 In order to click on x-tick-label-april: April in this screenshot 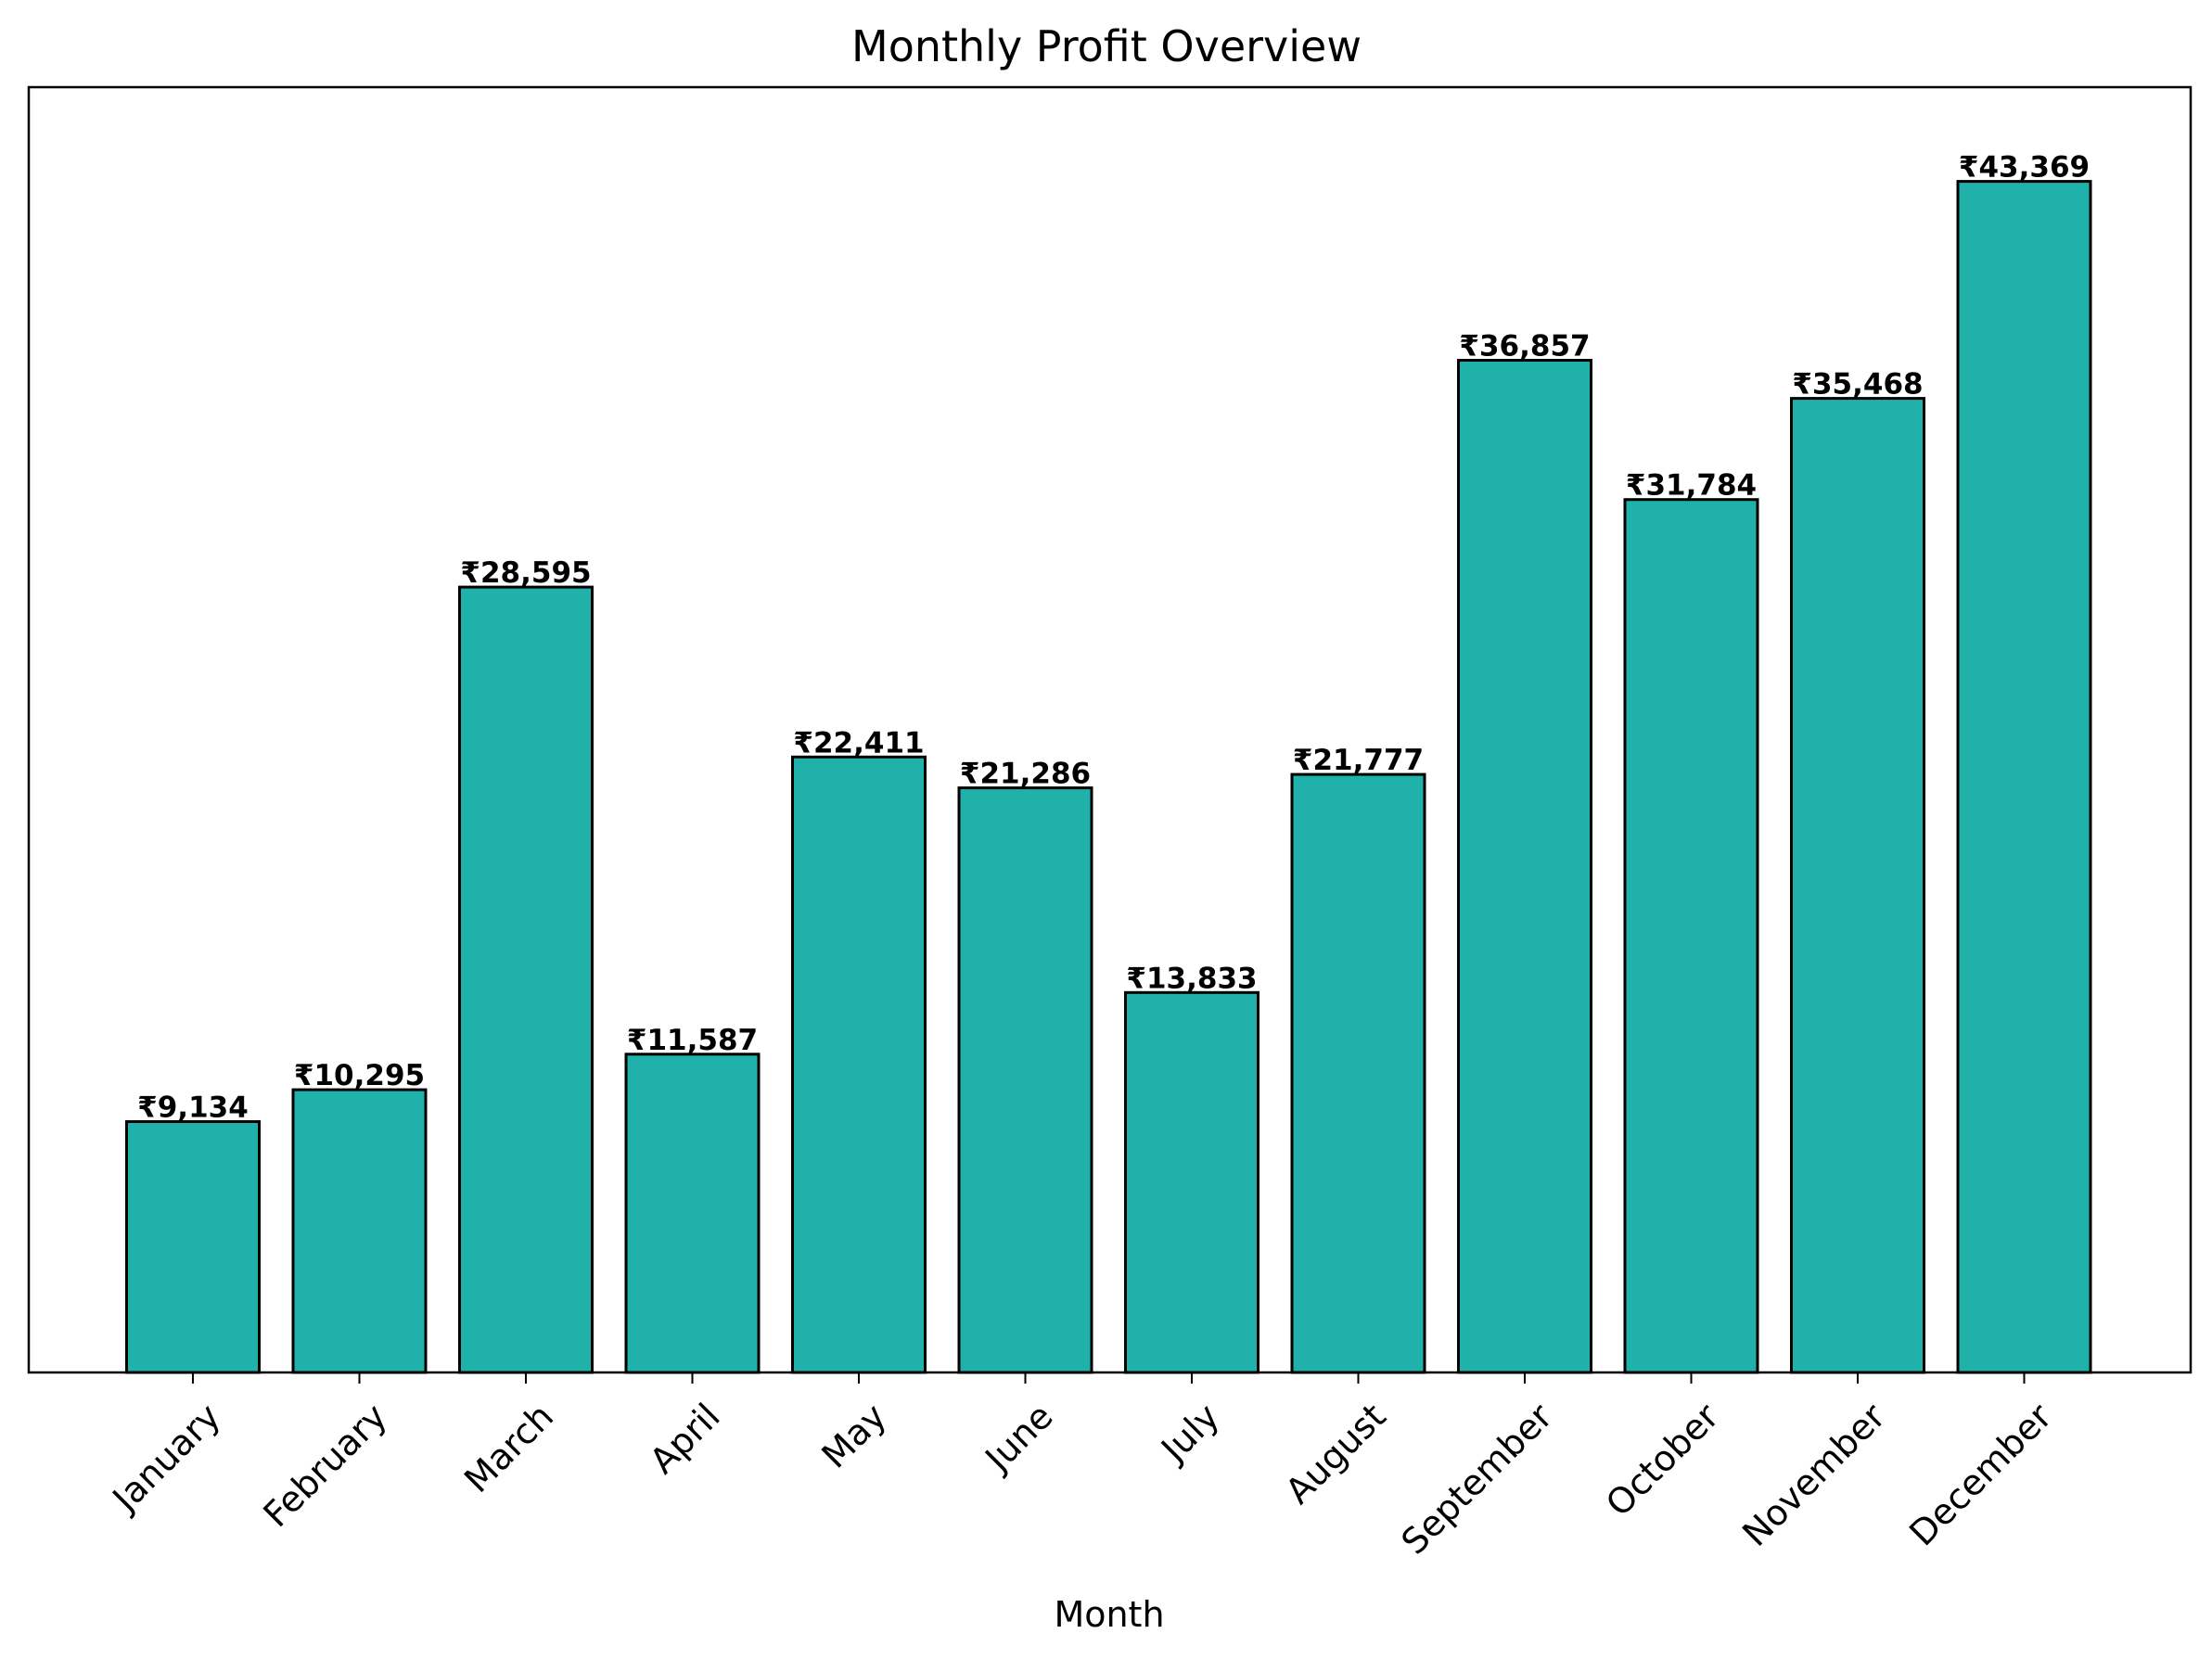, I will do `click(685, 1439)`.